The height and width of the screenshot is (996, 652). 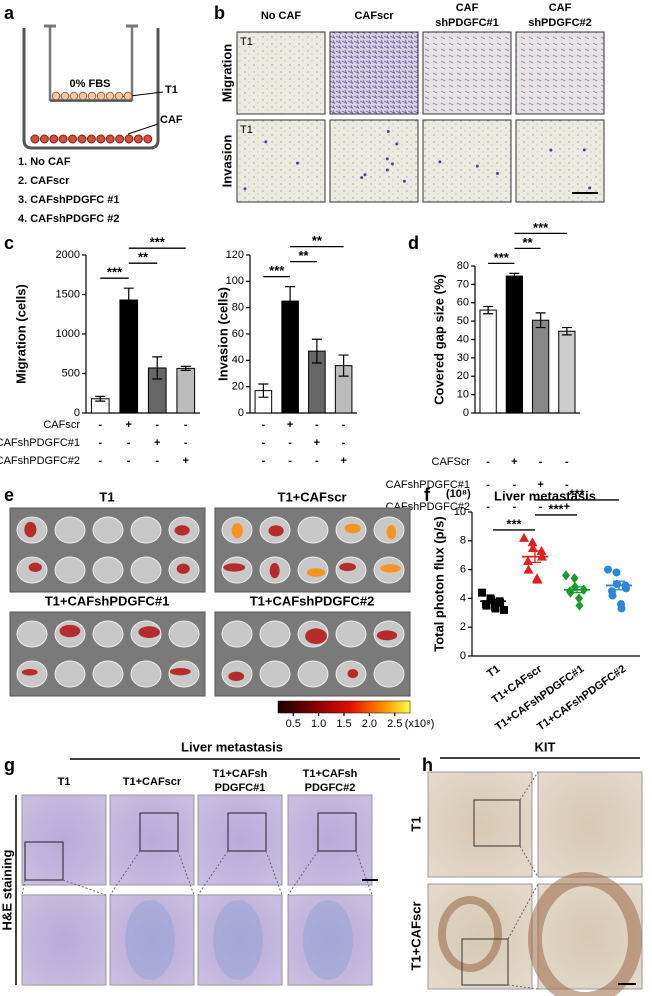 What do you see at coordinates (246, 42) in the screenshot?
I see `corner-label: T1` at bounding box center [246, 42].